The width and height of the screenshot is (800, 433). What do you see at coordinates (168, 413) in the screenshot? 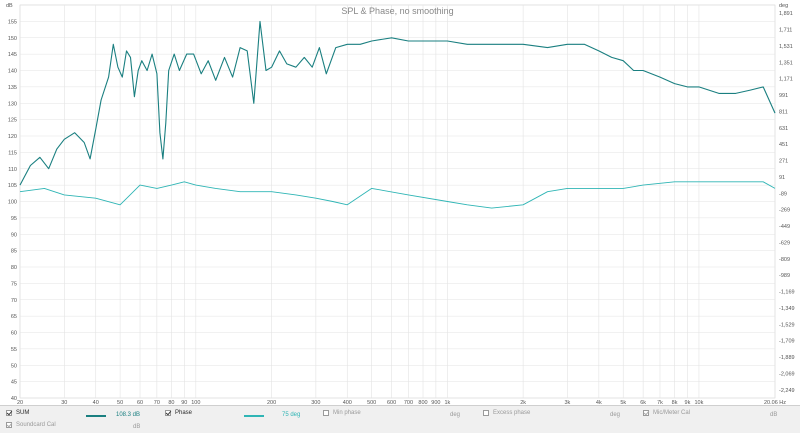
I see `phase-checkbox` at bounding box center [168, 413].